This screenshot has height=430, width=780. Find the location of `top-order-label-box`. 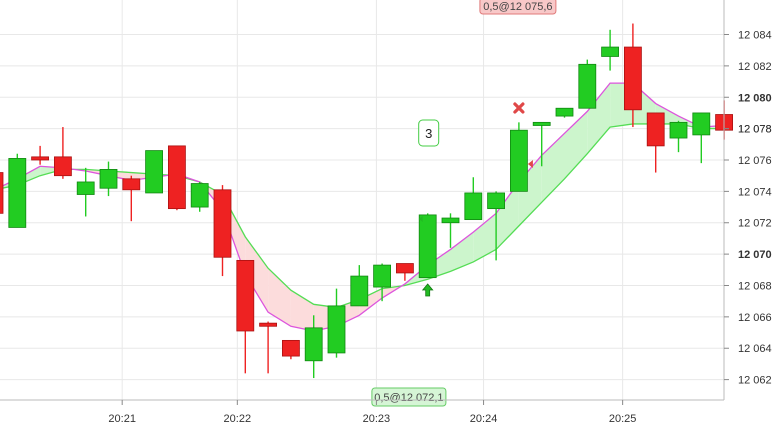

top-order-label-box is located at coordinates (518, 7).